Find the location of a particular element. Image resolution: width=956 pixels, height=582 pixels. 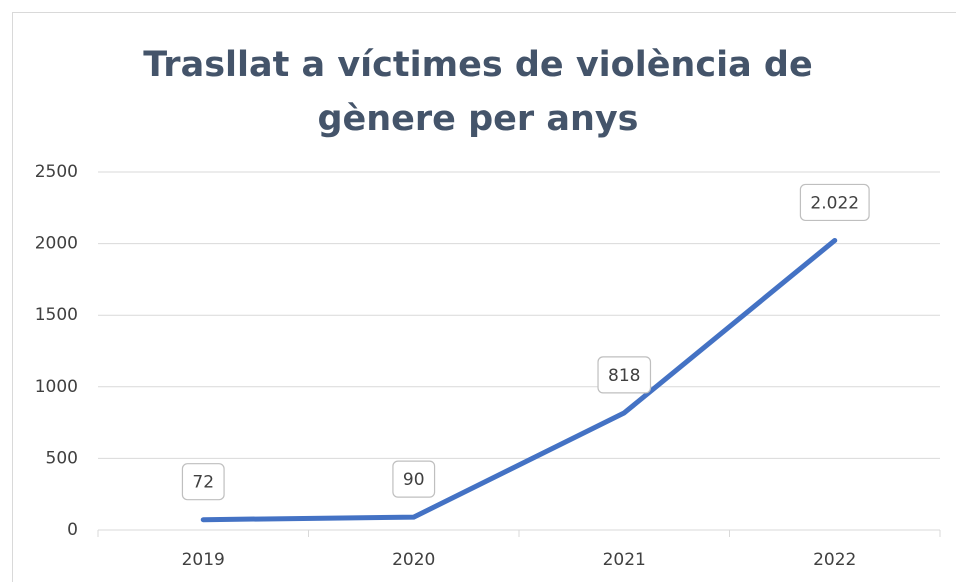

y-tick-label: 1000 is located at coordinates (56, 387).